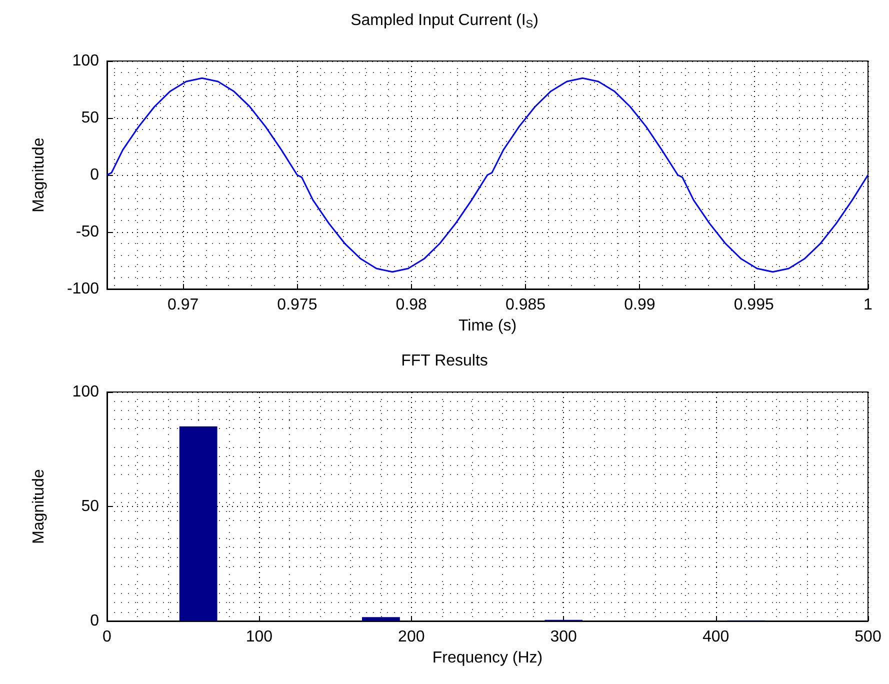  I want to click on x-tick-label: 1, so click(868, 305).